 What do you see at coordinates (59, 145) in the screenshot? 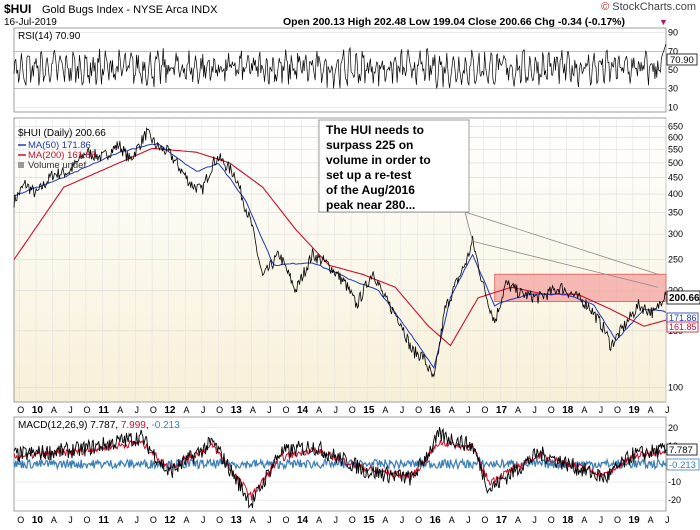
I see `svg-text: MA(50) 171.86` at bounding box center [59, 145].